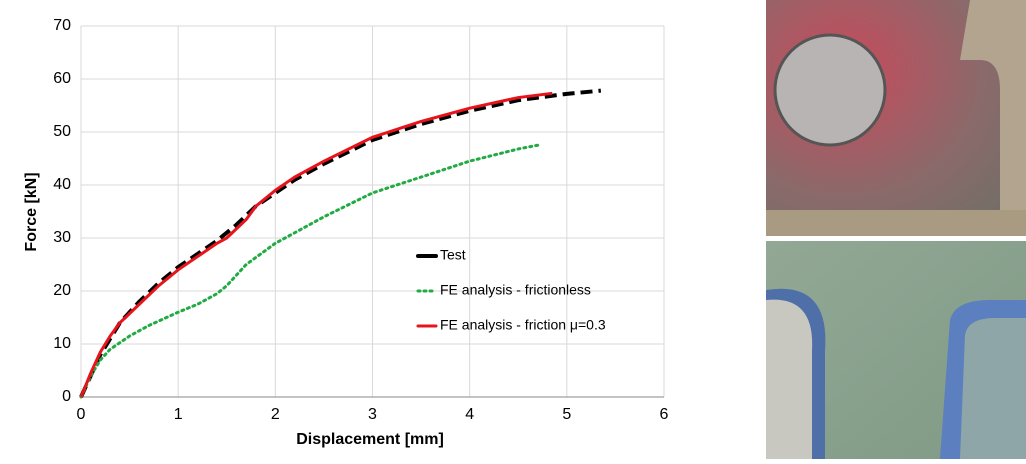  Describe the element at coordinates (275, 414) in the screenshot. I see `x-tick-label: 2` at that location.